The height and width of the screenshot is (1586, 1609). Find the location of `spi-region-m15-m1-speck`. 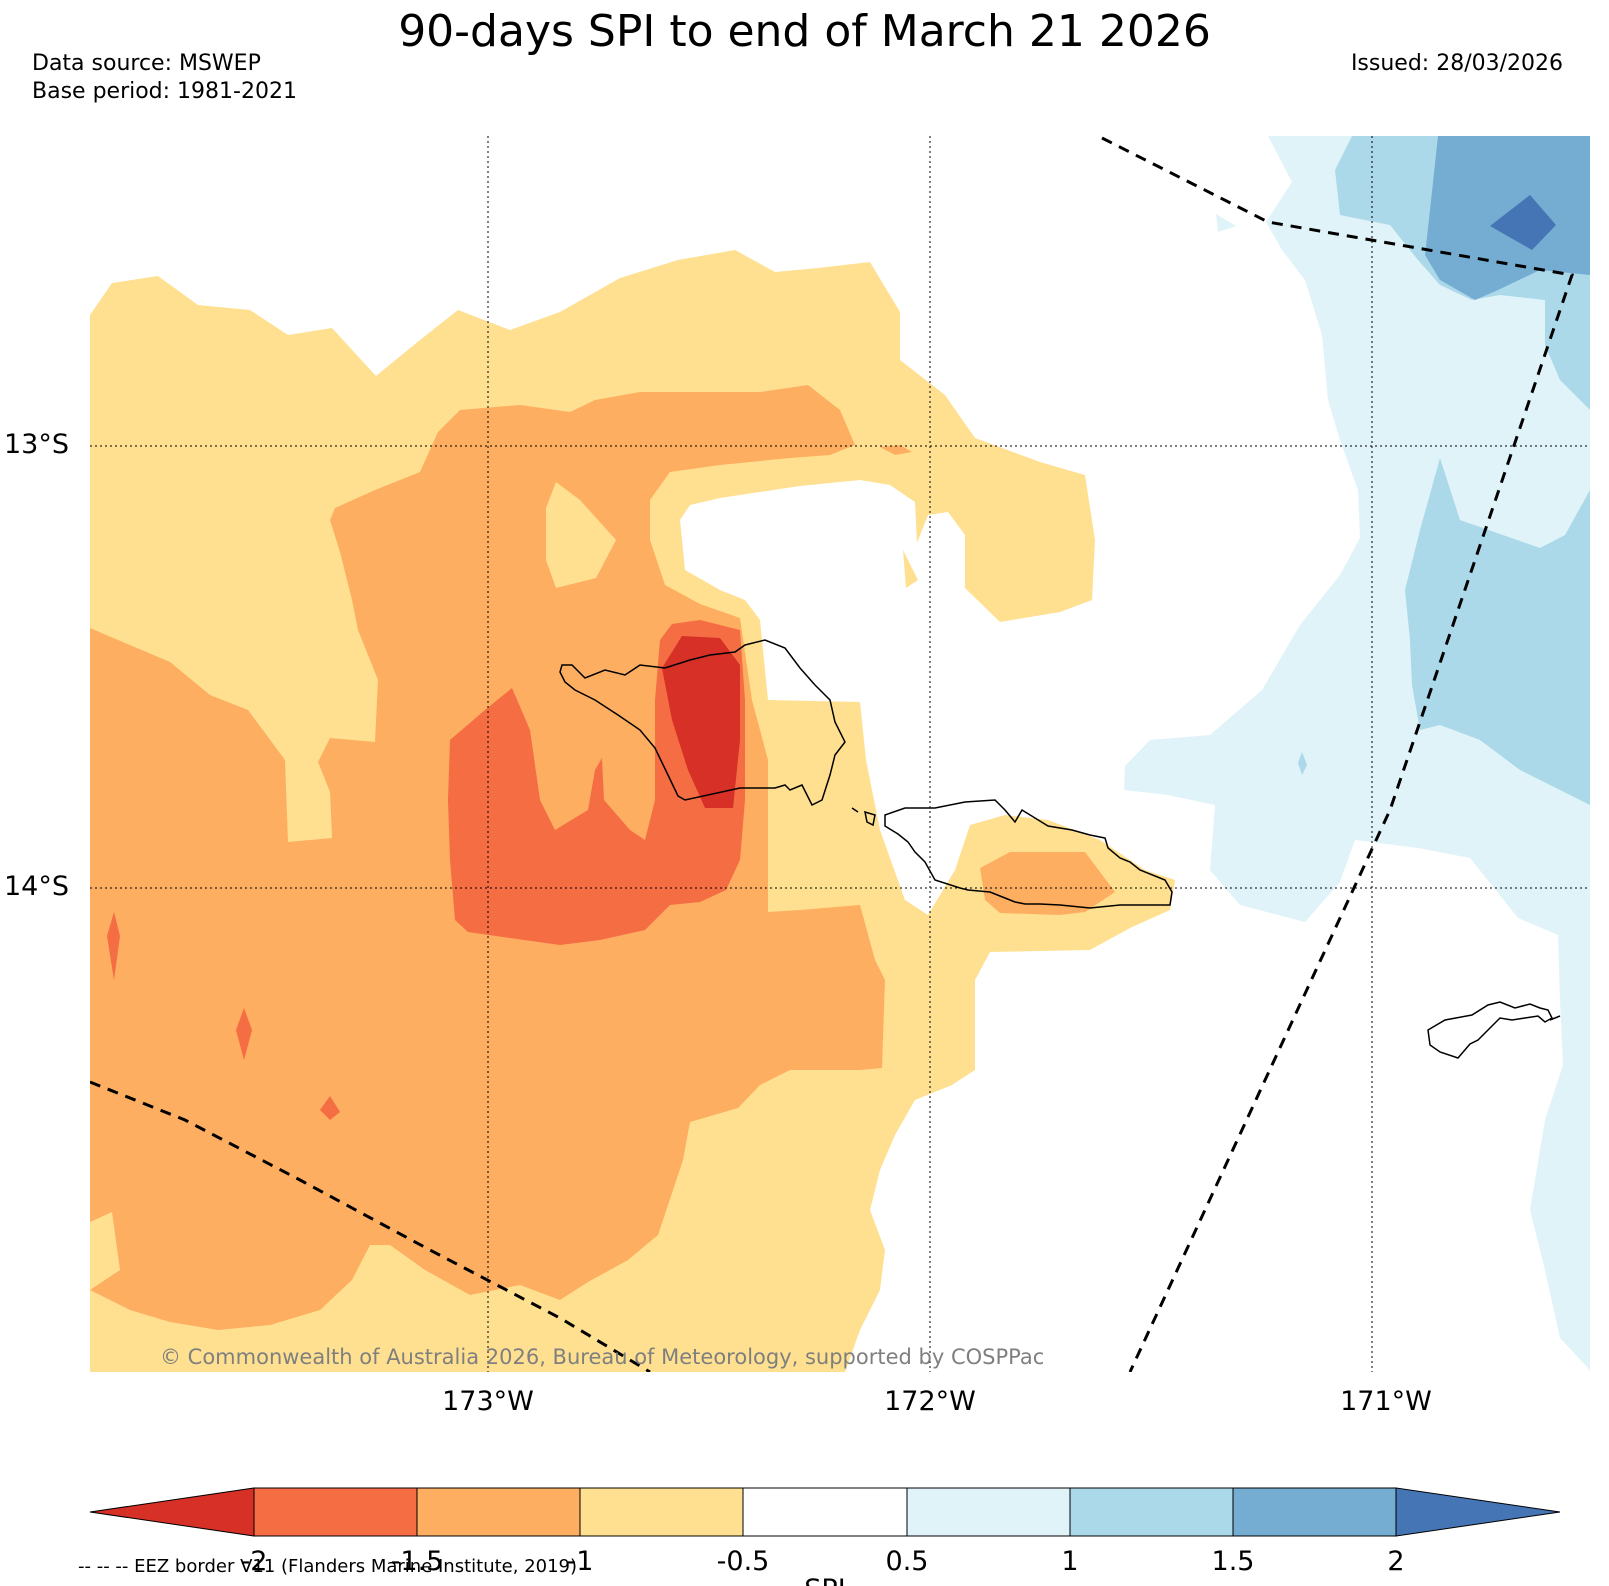

spi-region-m15-m1-speck is located at coordinates (896, 450).